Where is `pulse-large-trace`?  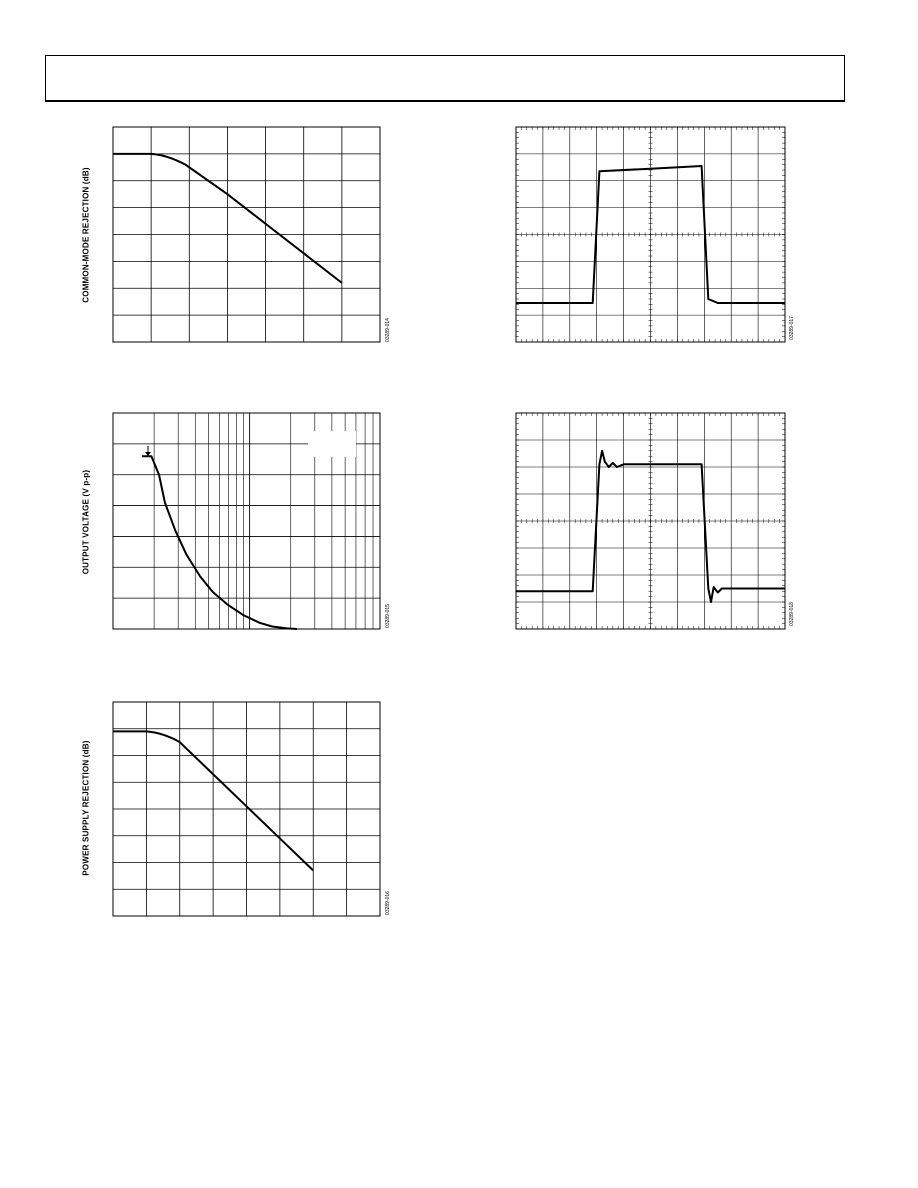
pulse-large-trace is located at coordinates (650, 234).